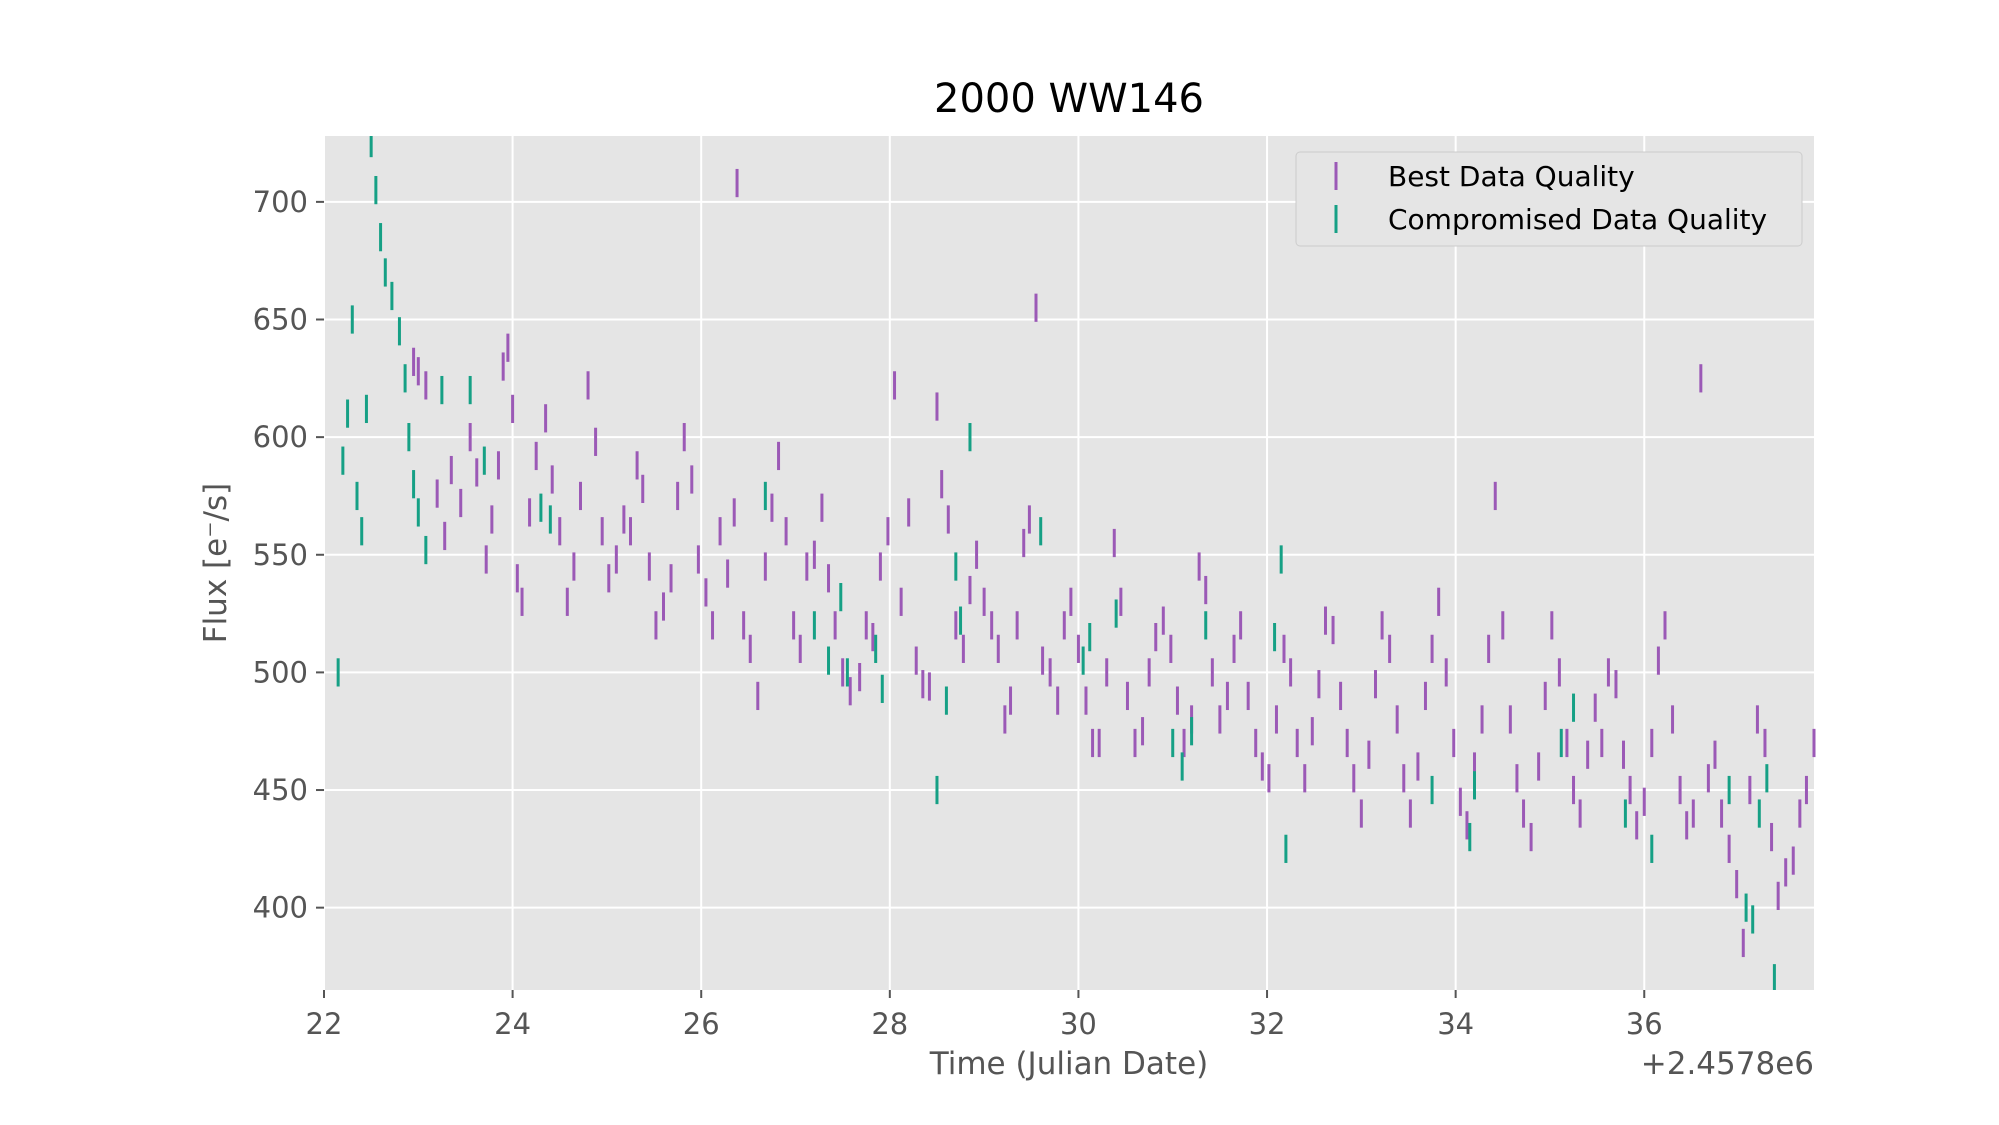 Image resolution: width=1999 pixels, height=1125 pixels. Describe the element at coordinates (1078, 1024) in the screenshot. I see `x-tick-label: 30` at that location.